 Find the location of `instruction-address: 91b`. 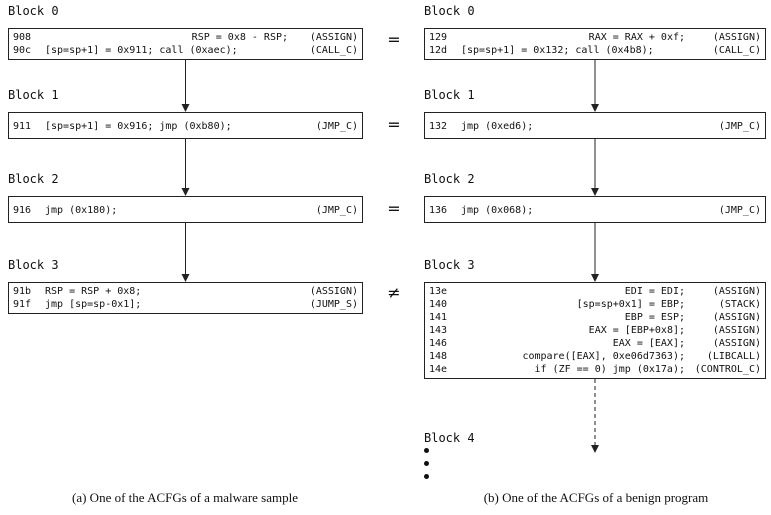

instruction-address: 91b is located at coordinates (22, 291).